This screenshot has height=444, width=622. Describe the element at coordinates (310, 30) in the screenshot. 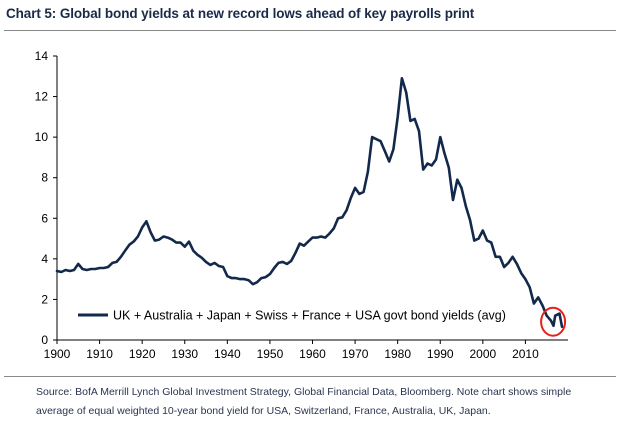

I see `title-divider` at that location.